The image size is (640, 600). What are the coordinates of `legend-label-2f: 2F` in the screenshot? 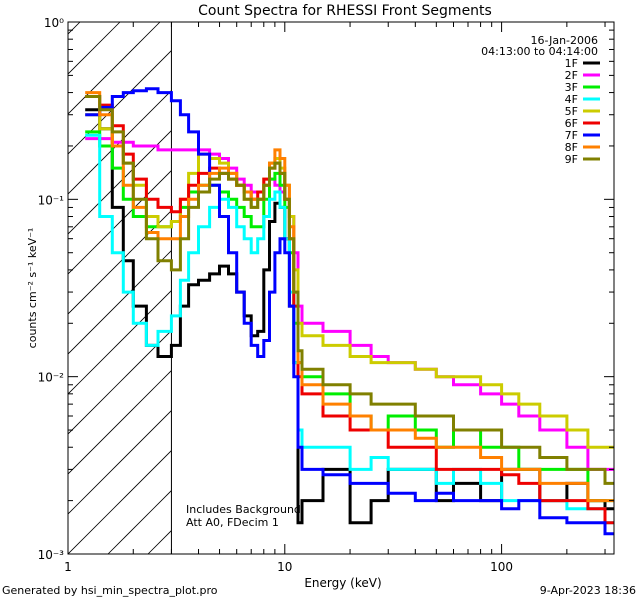 It's located at (571, 75).